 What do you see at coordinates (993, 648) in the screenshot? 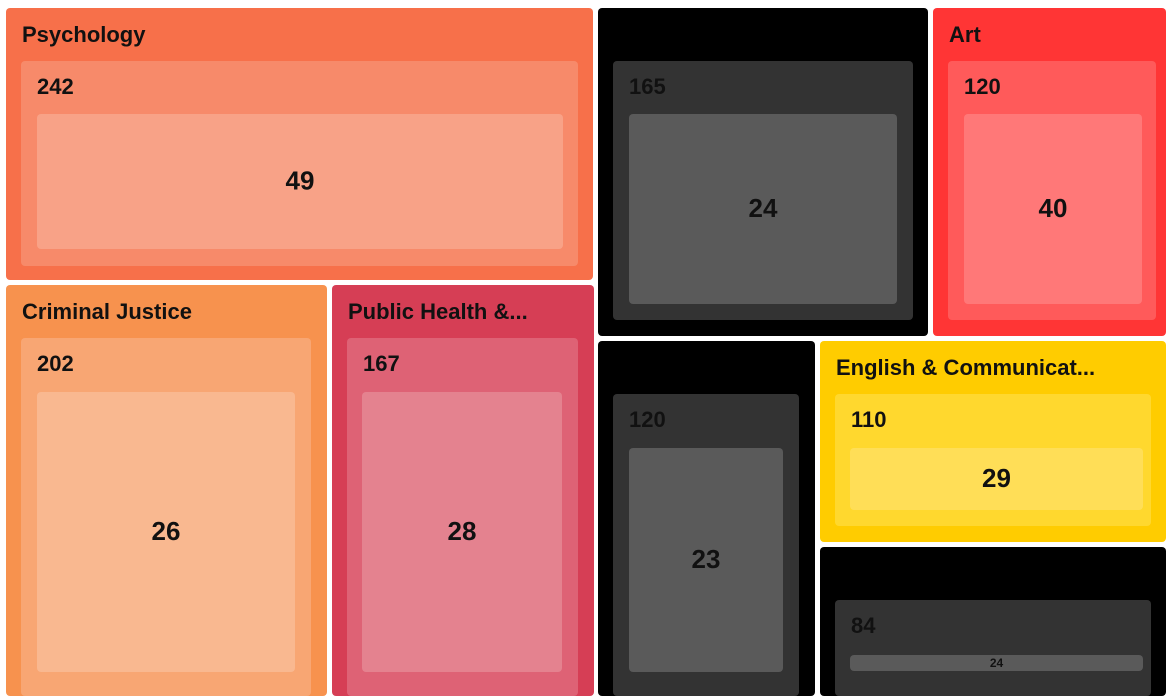
I see `value-box` at bounding box center [993, 648].